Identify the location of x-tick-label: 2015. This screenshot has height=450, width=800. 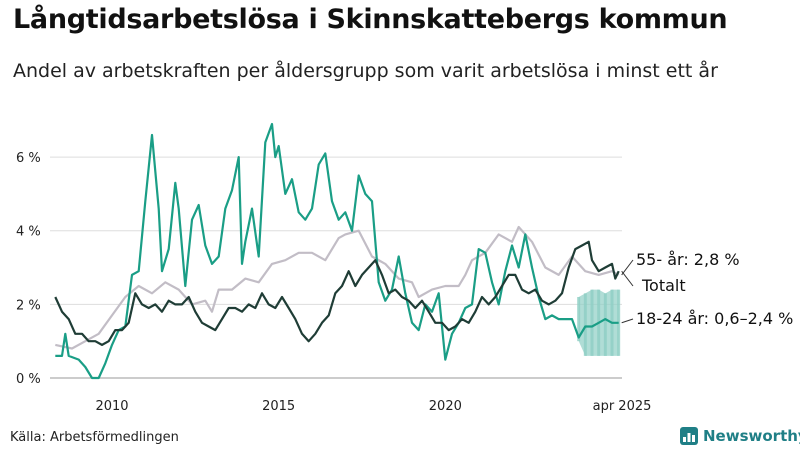
(278, 406).